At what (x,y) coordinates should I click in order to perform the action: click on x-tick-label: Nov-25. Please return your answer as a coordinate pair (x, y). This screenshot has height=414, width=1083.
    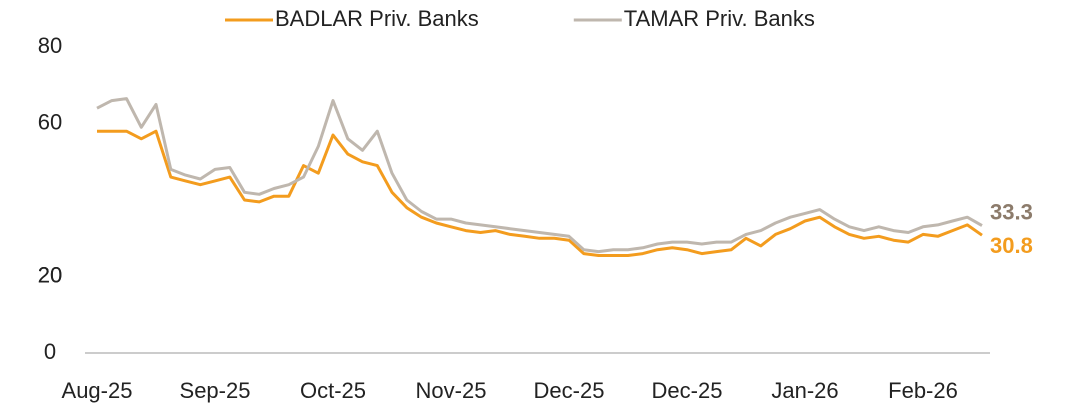
    Looking at the image, I should click on (451, 390).